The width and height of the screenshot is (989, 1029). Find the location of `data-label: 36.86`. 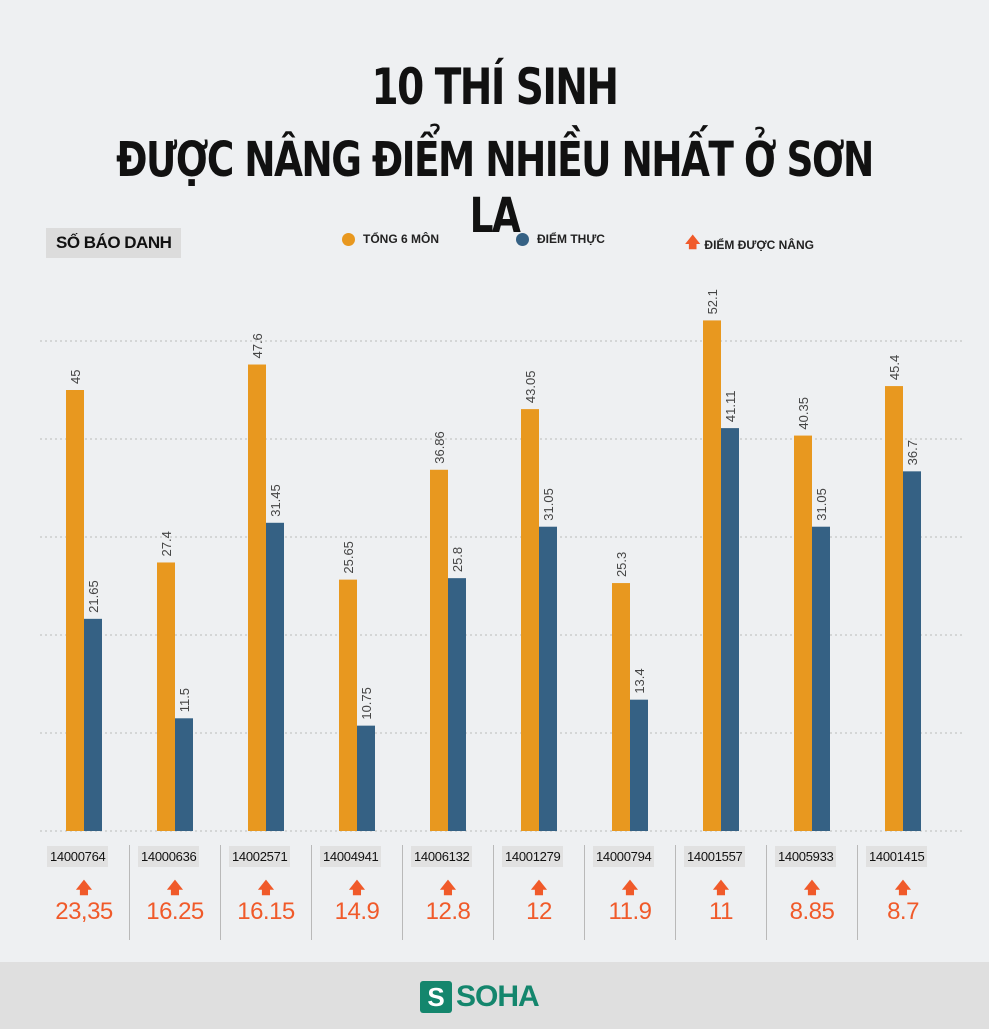

data-label: 36.86 is located at coordinates (439, 447).